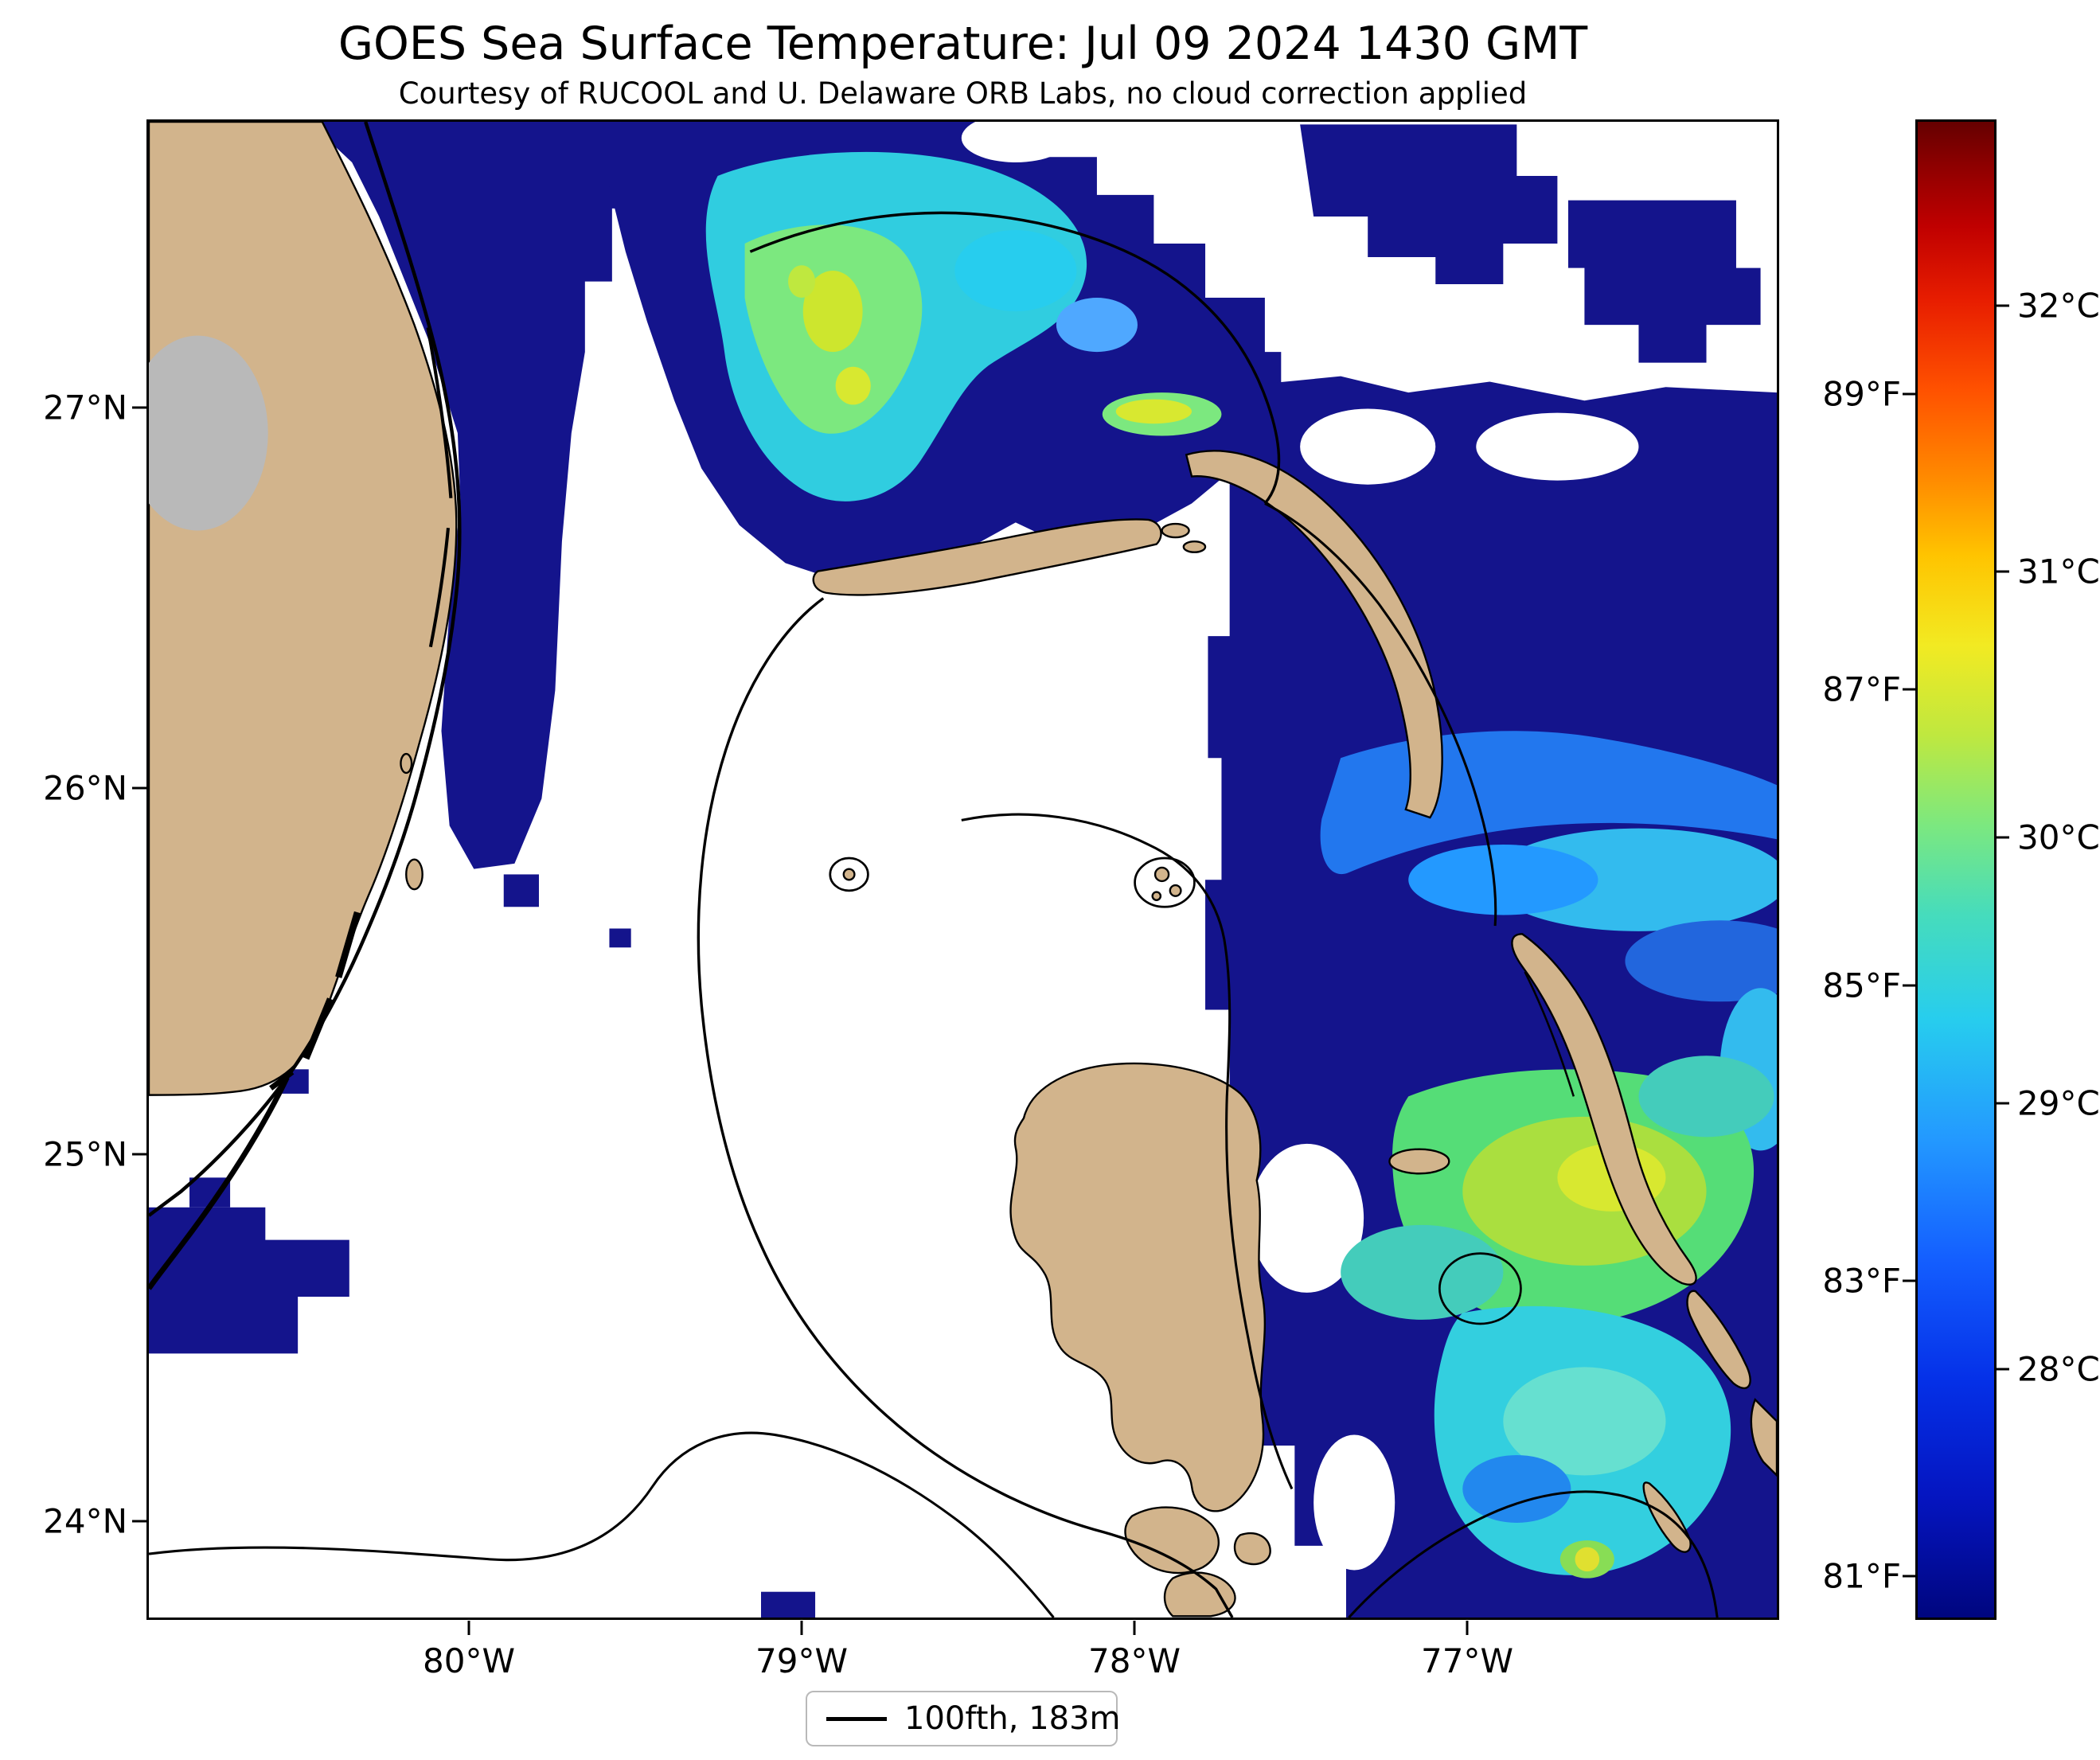 Image resolution: width=2100 pixels, height=1760 pixels. What do you see at coordinates (2003, 837) in the screenshot?
I see `cbar-tick-30c` at bounding box center [2003, 837].